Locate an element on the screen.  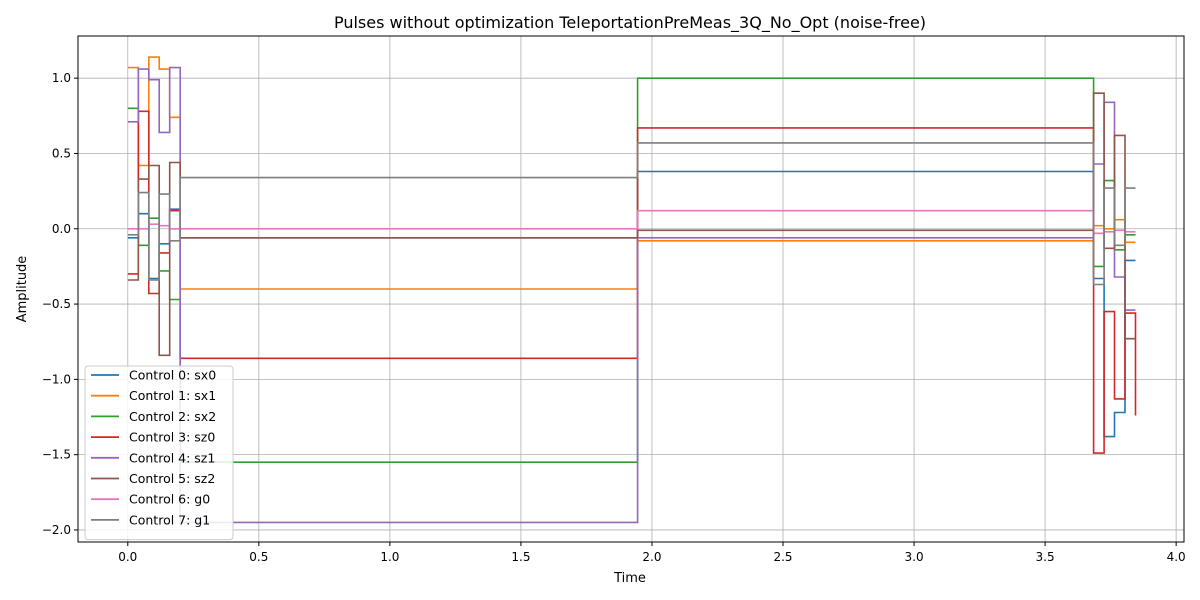
legend-entry: Control 5: sz2 is located at coordinates (172, 478).